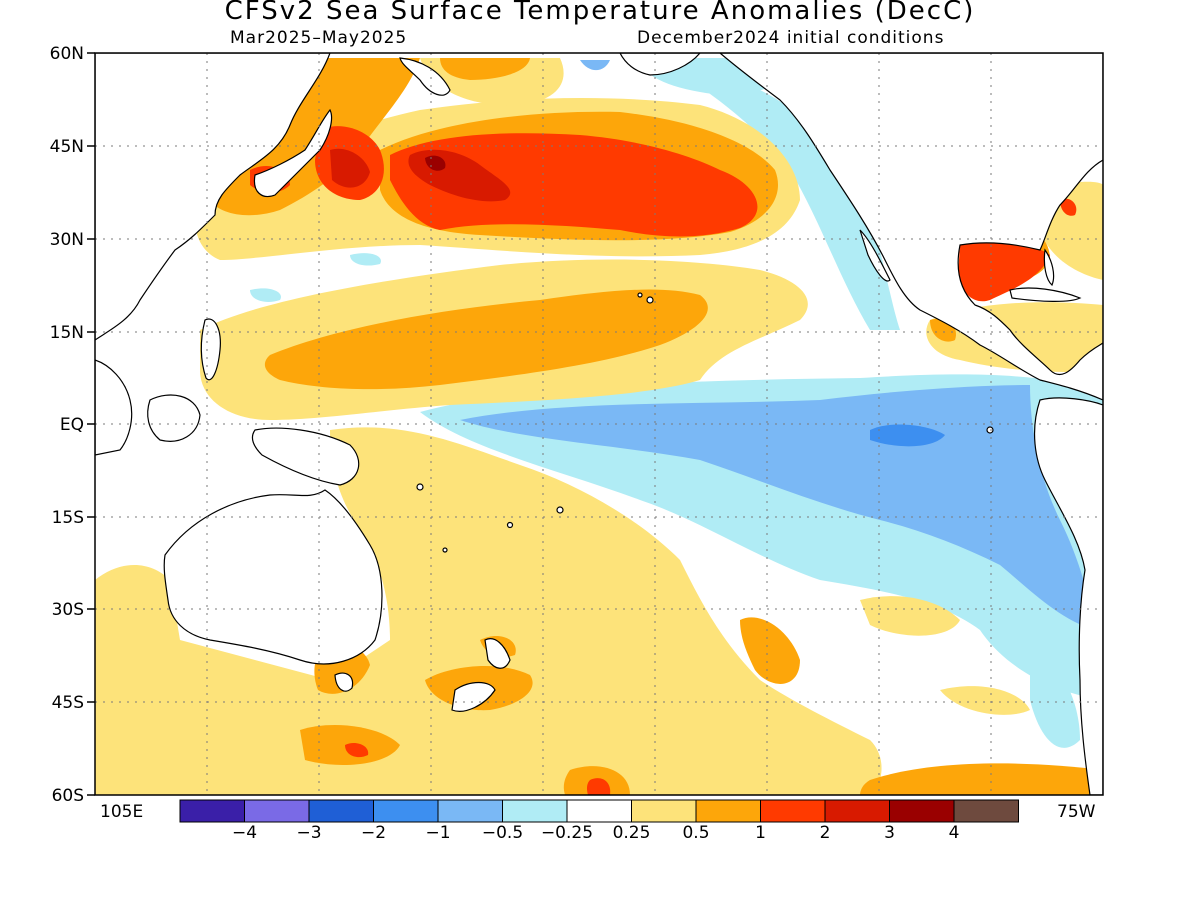 This screenshot has height=900, width=1200. Describe the element at coordinates (67, 610) in the screenshot. I see `lat-label-30s: 30S` at that location.